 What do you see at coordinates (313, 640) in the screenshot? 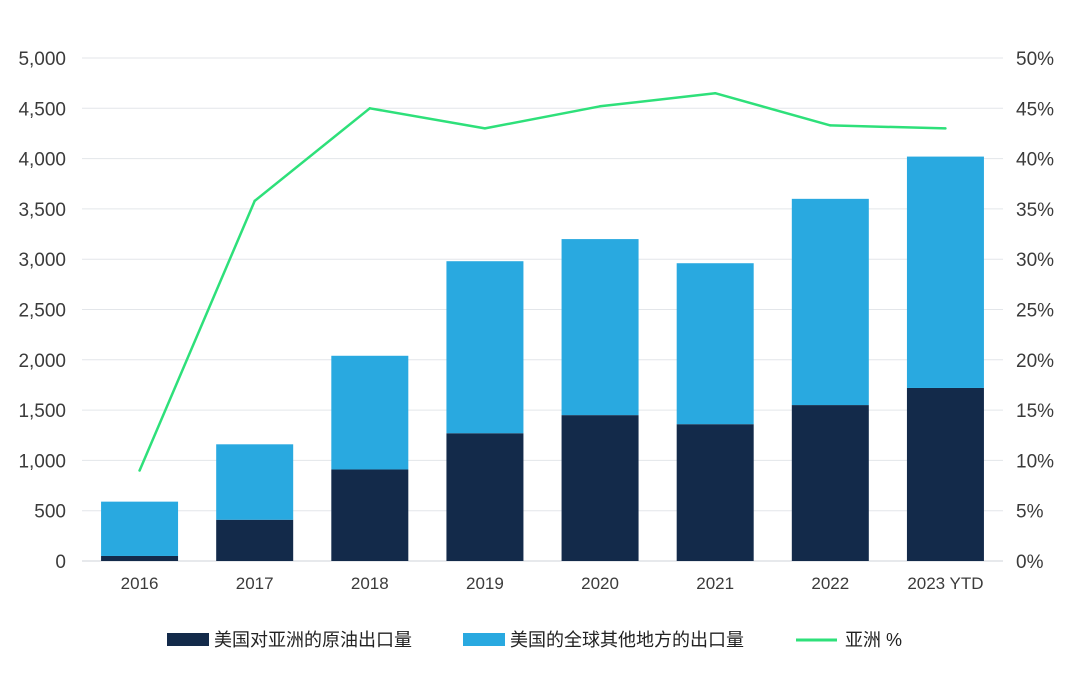
I see `legend-label-asia-exports: 美国对亚洲的原油出口量` at bounding box center [313, 640].